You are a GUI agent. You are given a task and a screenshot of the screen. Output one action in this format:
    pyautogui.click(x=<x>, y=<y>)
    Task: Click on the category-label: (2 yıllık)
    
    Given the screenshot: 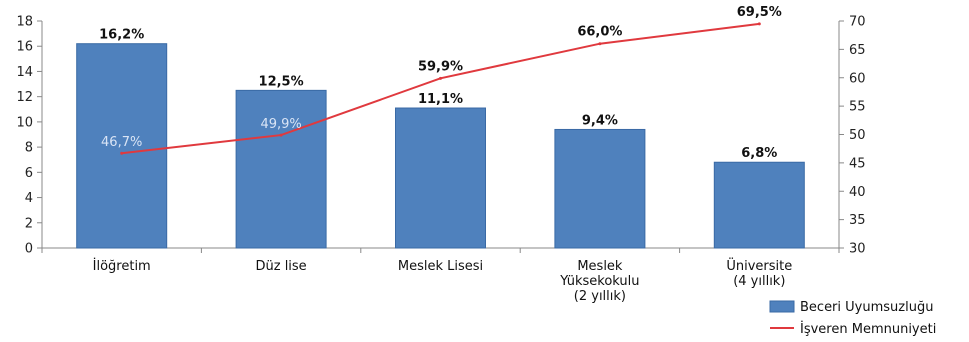 What is the action you would take?
    pyautogui.click(x=600, y=296)
    